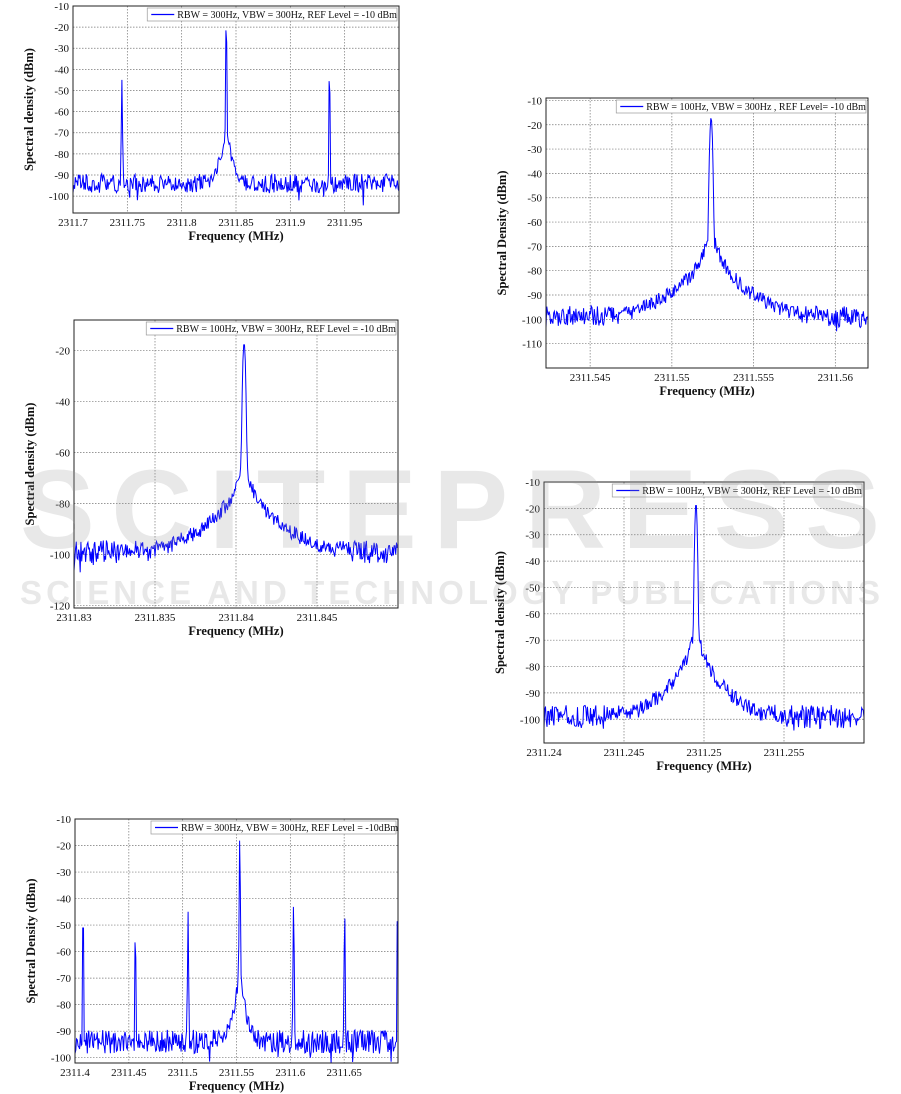 The image size is (901, 1094). I want to click on y-axis-label: Spectral Density (dBm), so click(502, 233).